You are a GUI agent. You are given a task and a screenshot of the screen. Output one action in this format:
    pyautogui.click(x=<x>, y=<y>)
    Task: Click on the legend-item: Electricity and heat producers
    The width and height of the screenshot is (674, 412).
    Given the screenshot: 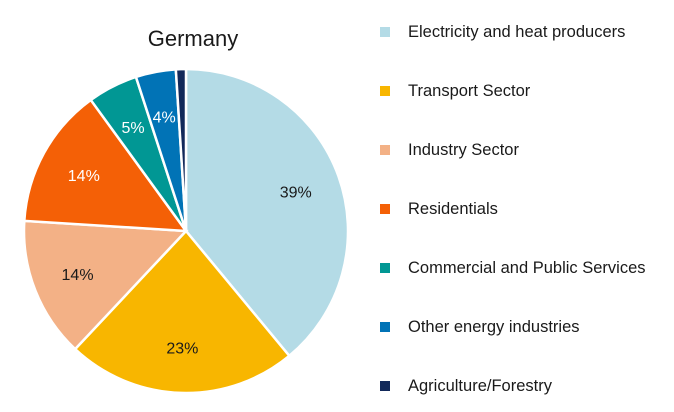 What is the action you would take?
    pyautogui.click(x=502, y=32)
    